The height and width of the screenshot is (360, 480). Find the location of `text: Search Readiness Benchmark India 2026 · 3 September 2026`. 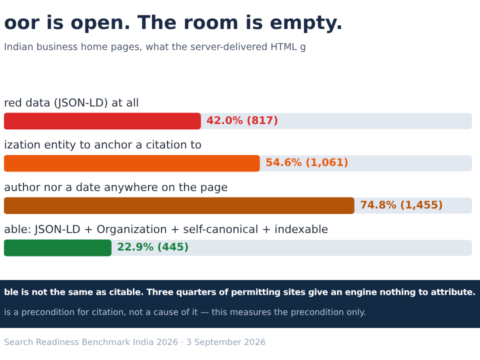

text: Search Readiness Benchmark India 2026 · 3 September 2026 is located at coordinates (135, 343).